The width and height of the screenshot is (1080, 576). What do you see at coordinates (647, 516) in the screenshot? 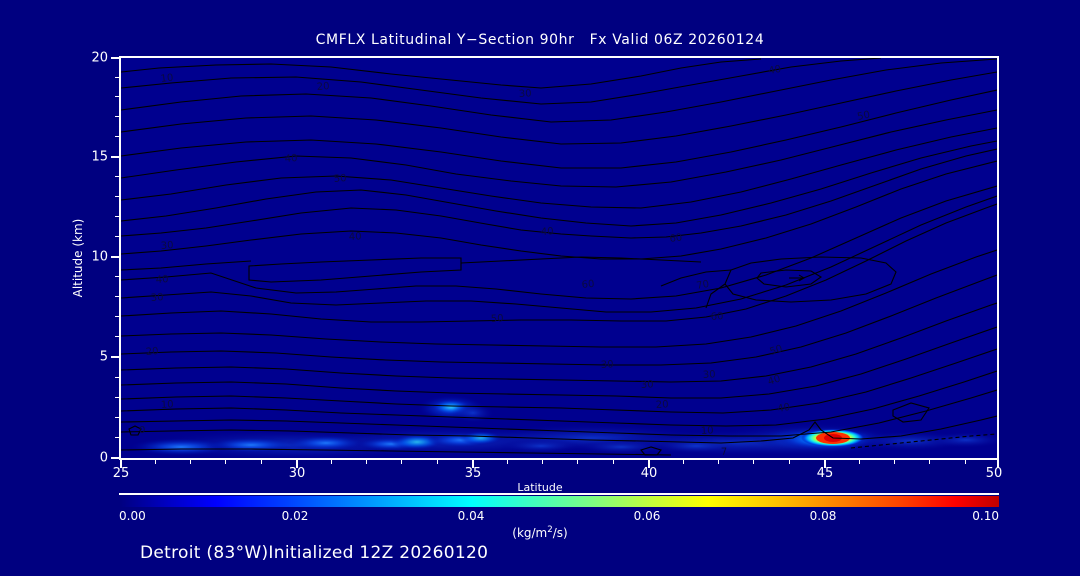
I see `colorbar-tick-label: 0.06` at bounding box center [647, 516].